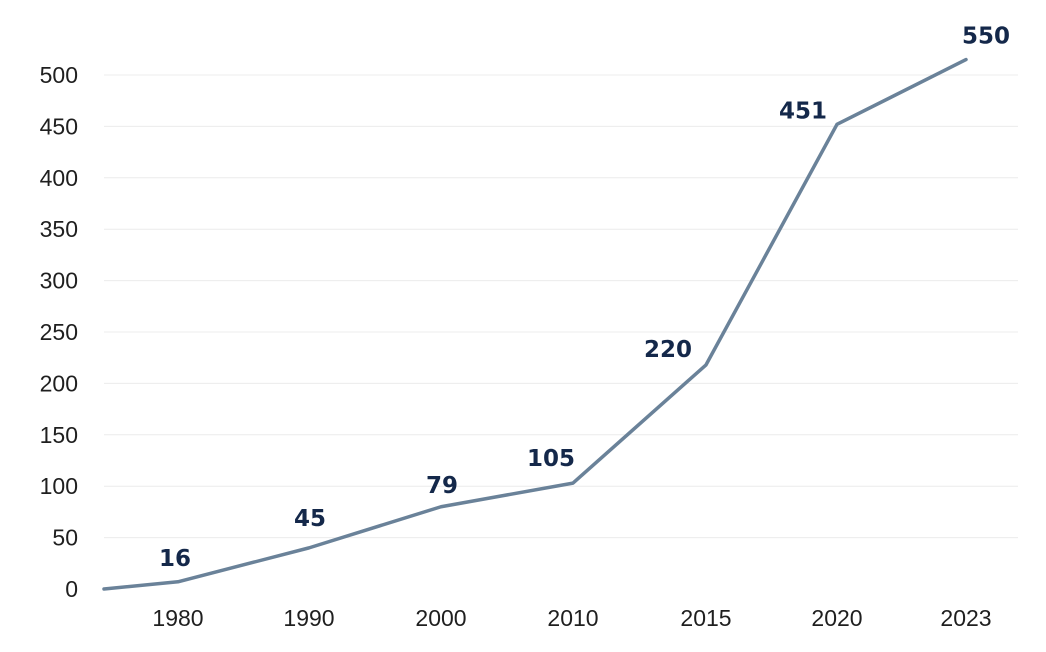  What do you see at coordinates (308, 618) in the screenshot?
I see `x-tick-label: 1990` at bounding box center [308, 618].